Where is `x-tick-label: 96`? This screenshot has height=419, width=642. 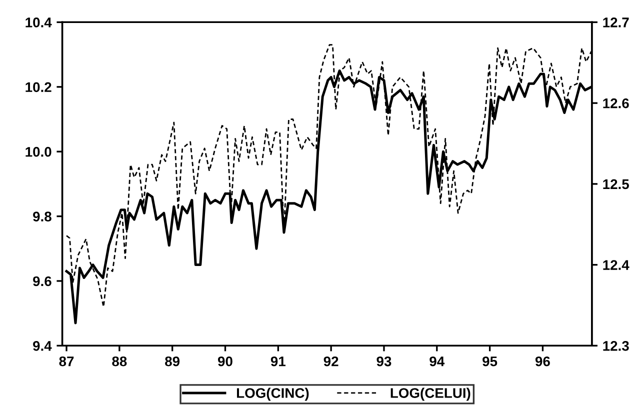 x-tick-label: 96 is located at coordinates (542, 361).